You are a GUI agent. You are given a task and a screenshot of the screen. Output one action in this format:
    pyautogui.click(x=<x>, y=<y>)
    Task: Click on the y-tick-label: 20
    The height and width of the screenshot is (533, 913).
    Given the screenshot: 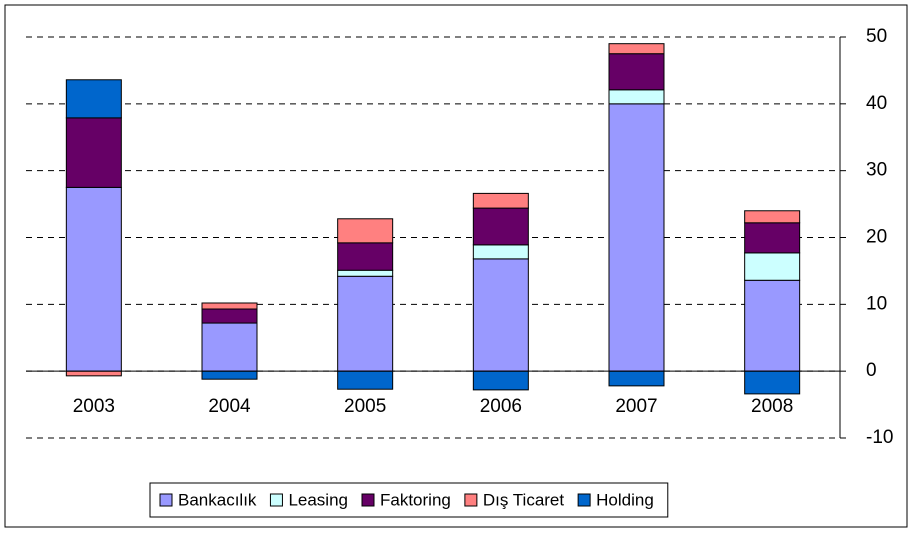 What is the action you would take?
    pyautogui.click(x=876, y=237)
    